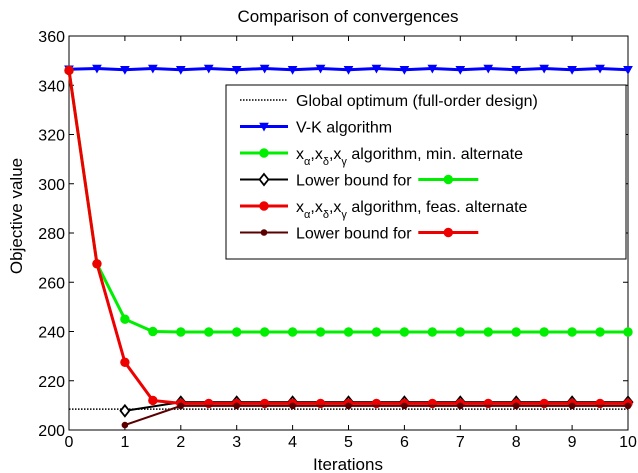  I want to click on x-tick-label: 10, so click(628, 442).